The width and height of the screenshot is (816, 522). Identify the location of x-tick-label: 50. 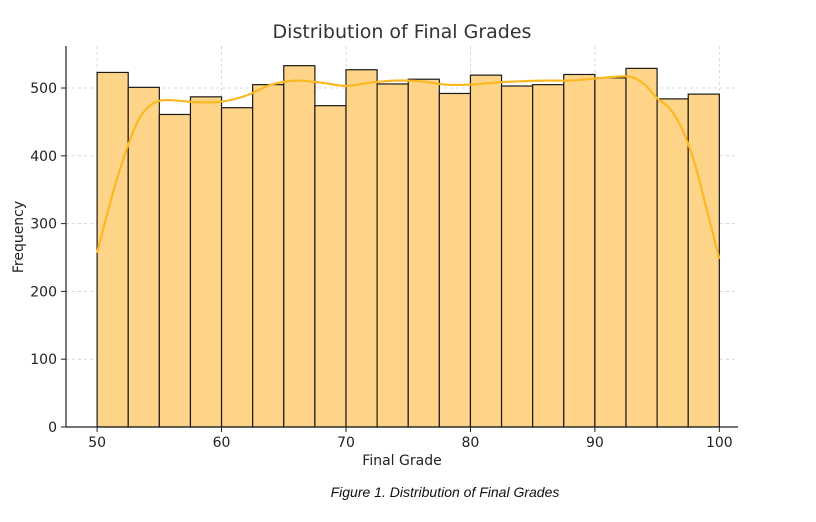
(97, 443).